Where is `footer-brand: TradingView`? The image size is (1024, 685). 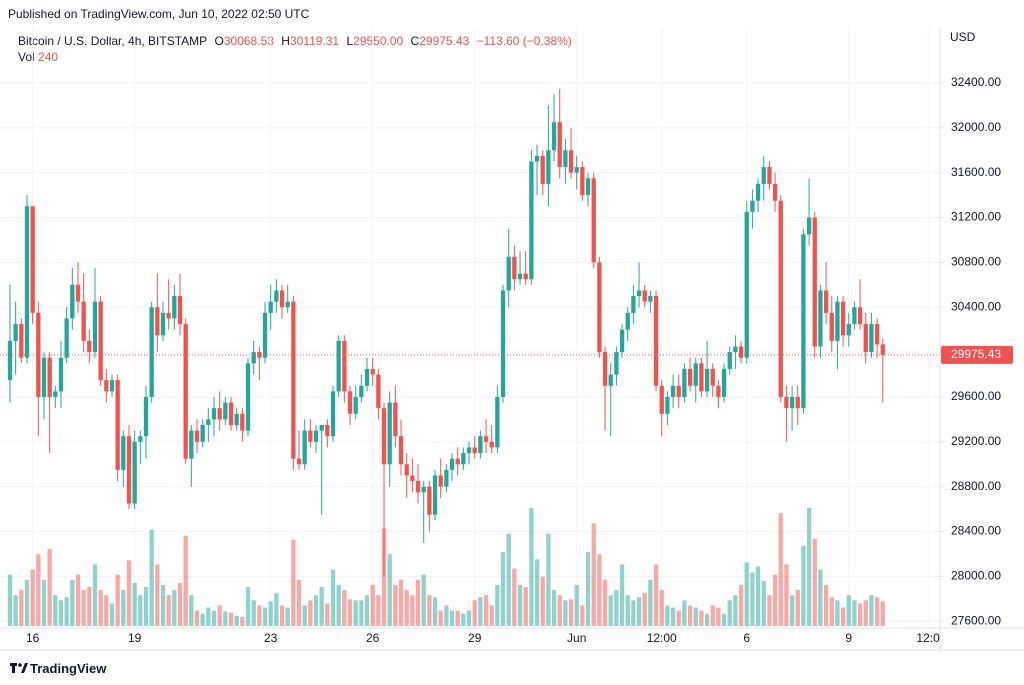
footer-brand: TradingView is located at coordinates (68, 668).